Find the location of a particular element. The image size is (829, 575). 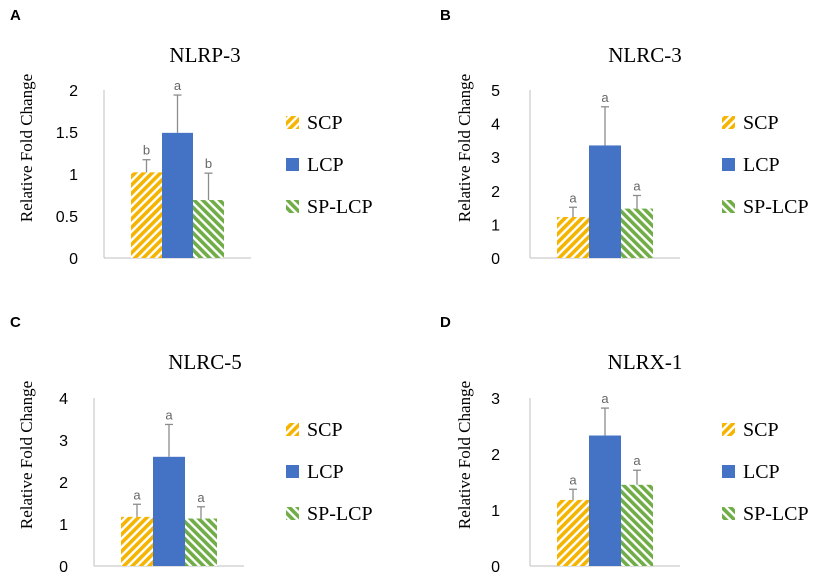

panel-letter: A is located at coordinates (15, 15).